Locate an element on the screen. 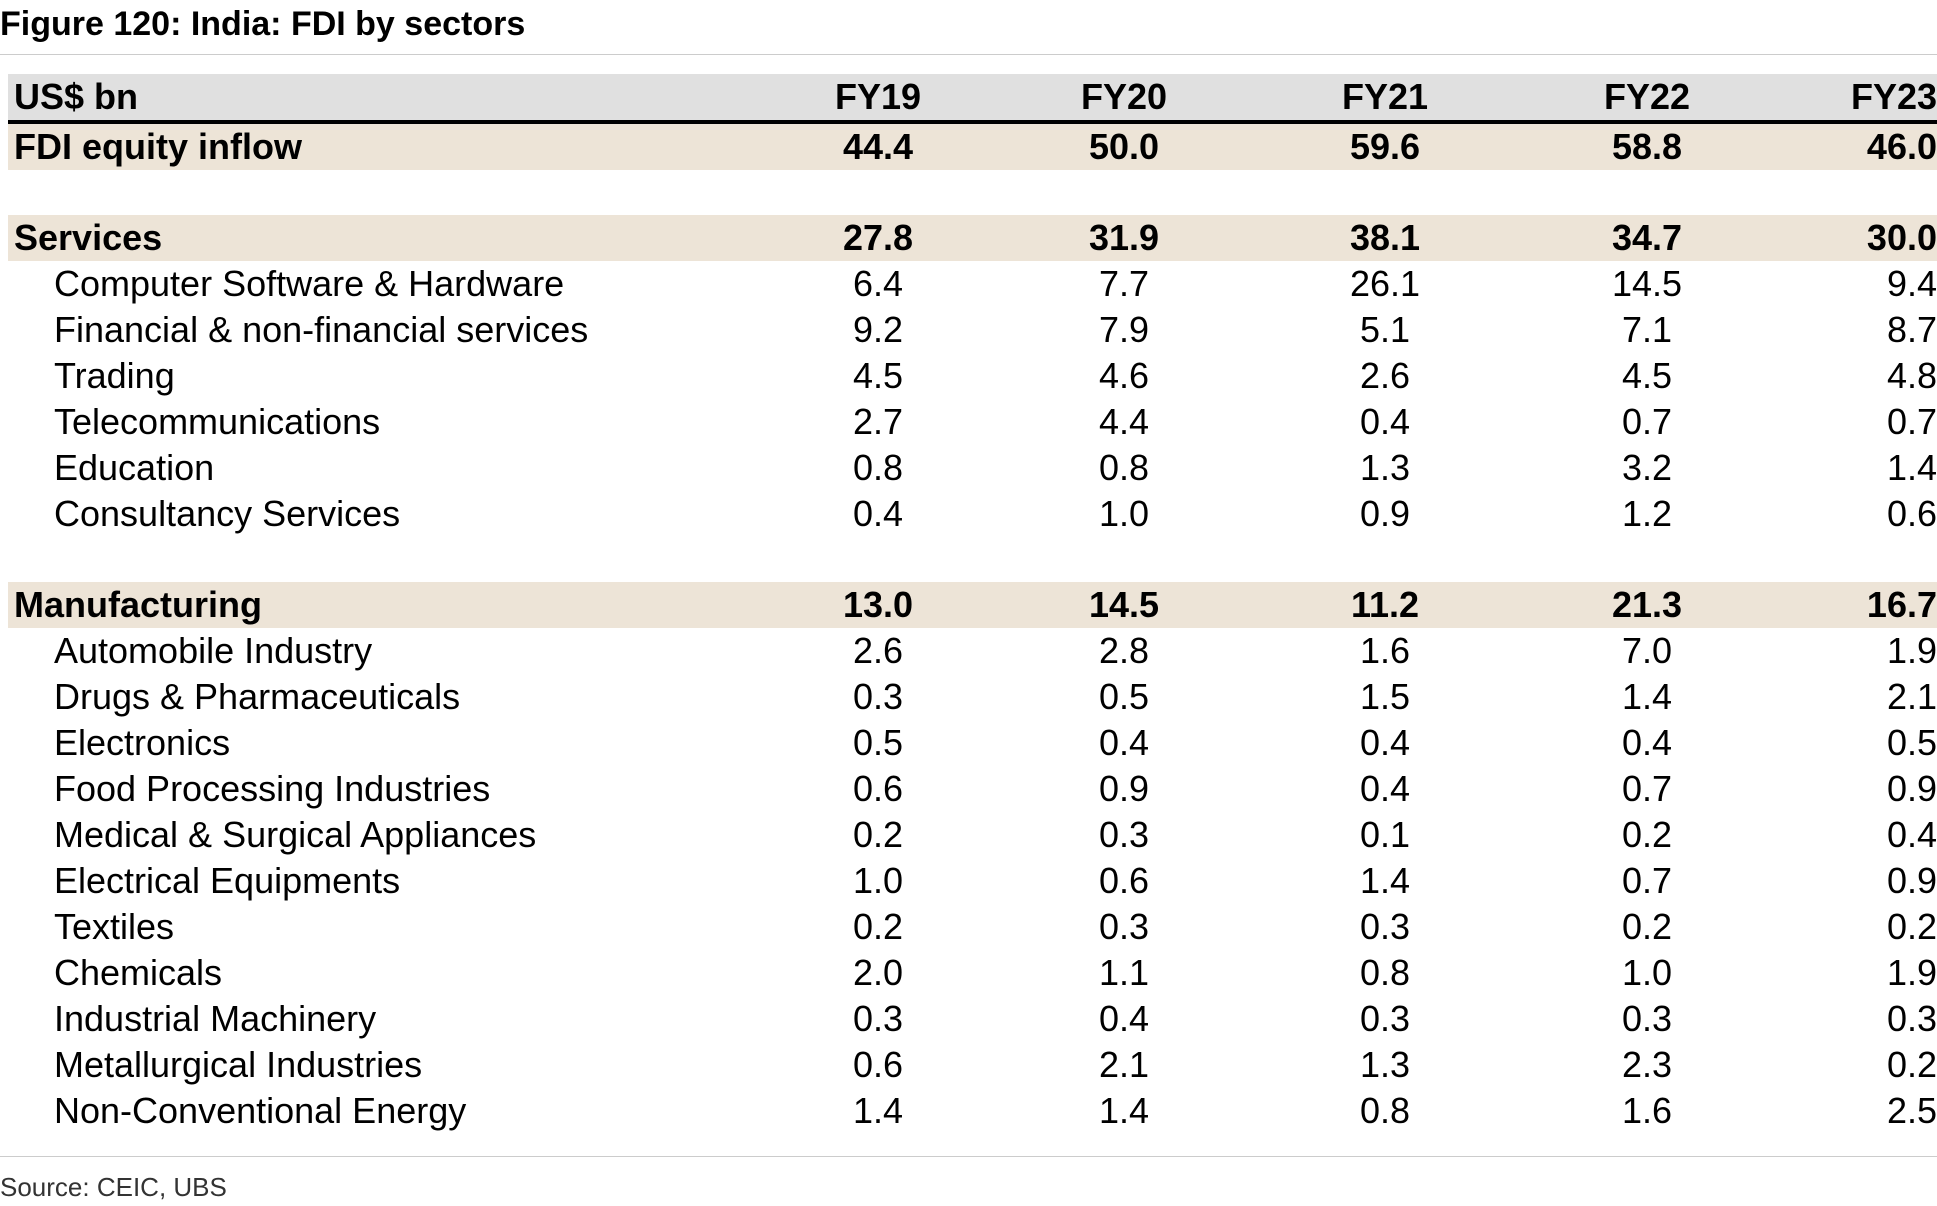 The height and width of the screenshot is (1206, 1937). row-label: Food Processing Industries is located at coordinates (272, 788).